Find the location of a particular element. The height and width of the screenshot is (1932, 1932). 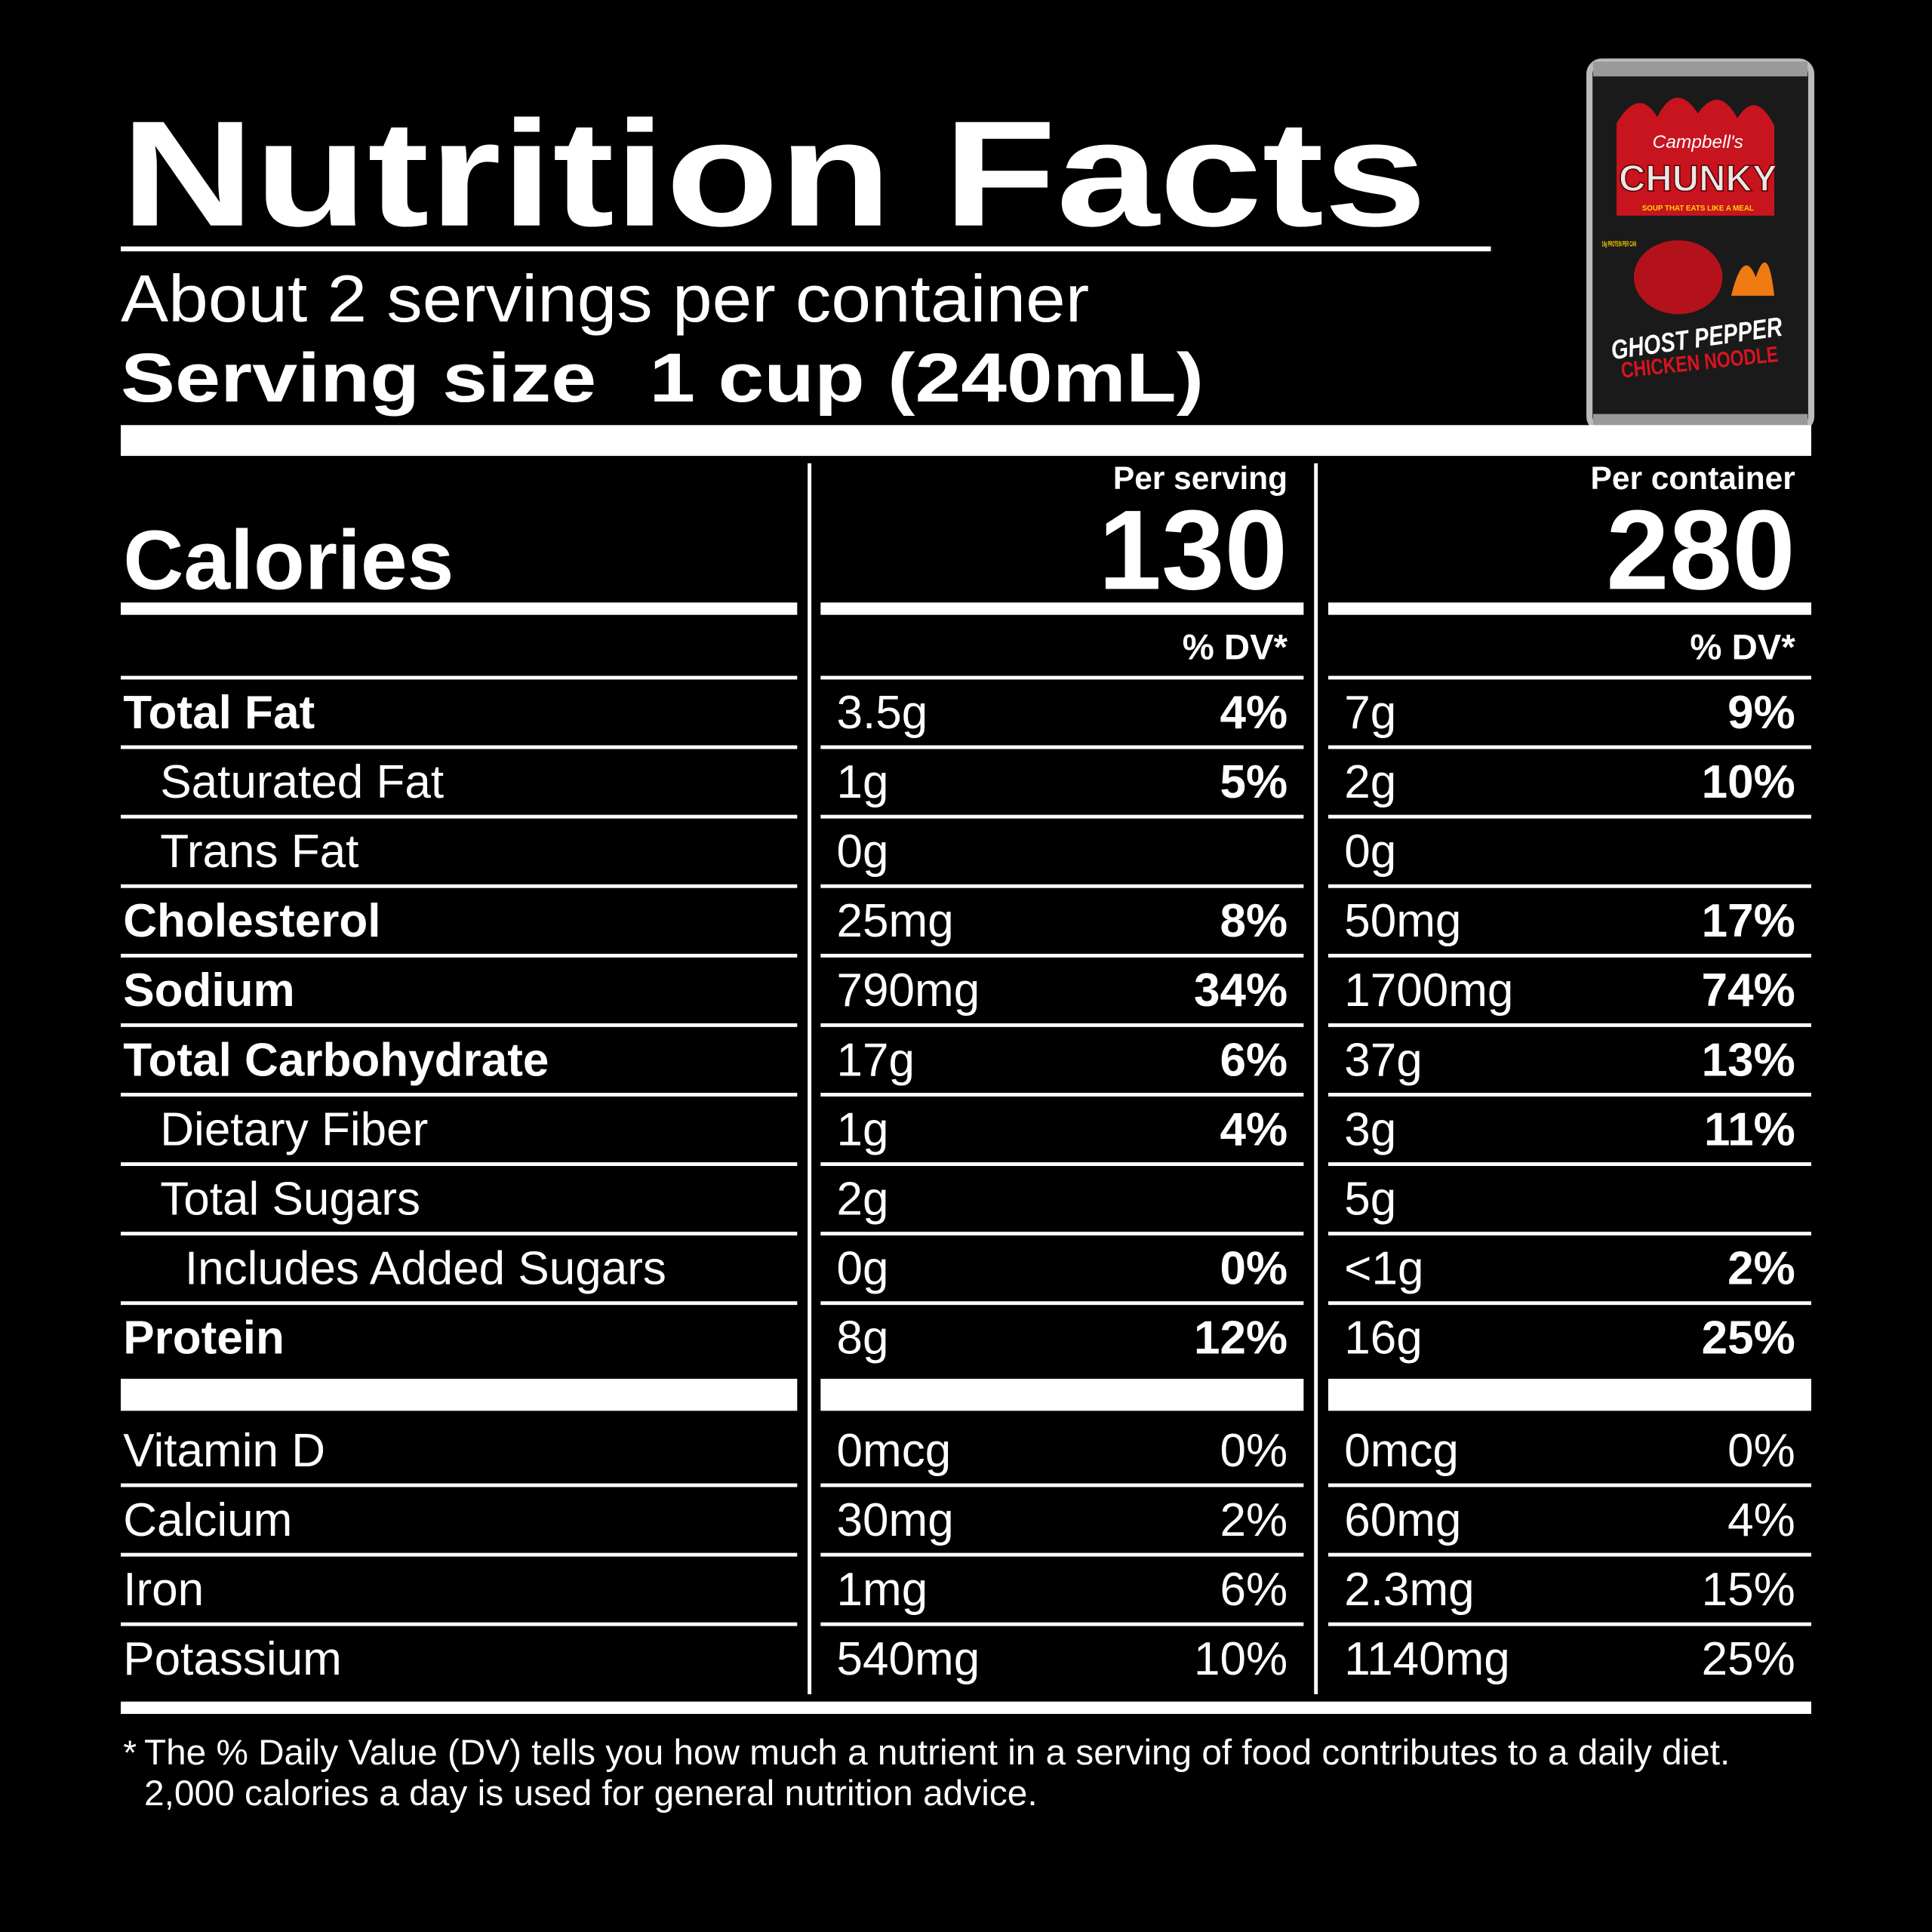

can-protein: 16g PROTEIN PER CAN is located at coordinates (1618, 245).